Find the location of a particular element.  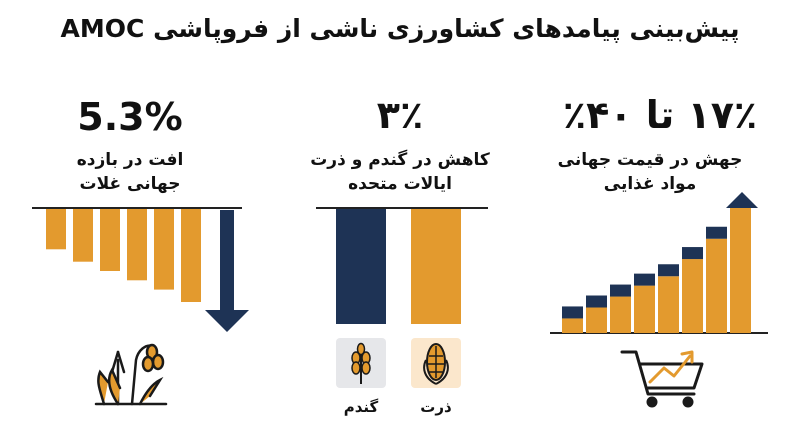

falling-arrow-icon is located at coordinates (227, 271).